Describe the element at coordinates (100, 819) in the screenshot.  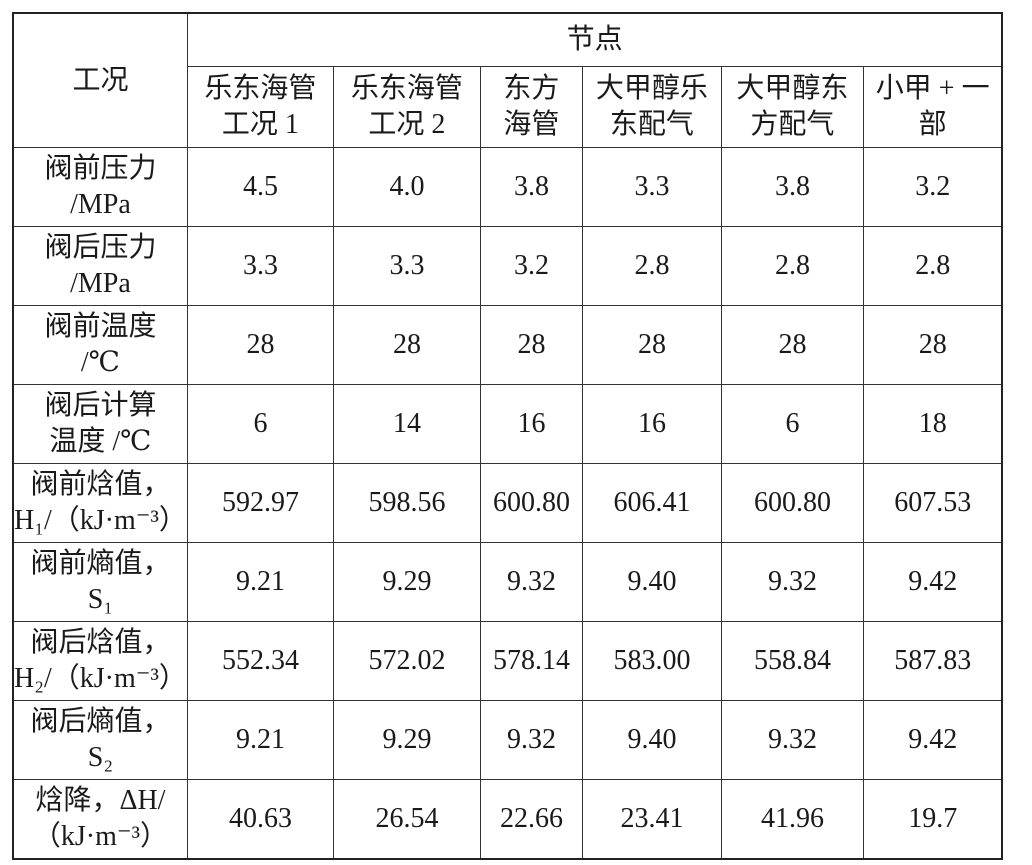
I see `row-label: 焓降，ΔH/ （kJ·m⁻³）` at that location.